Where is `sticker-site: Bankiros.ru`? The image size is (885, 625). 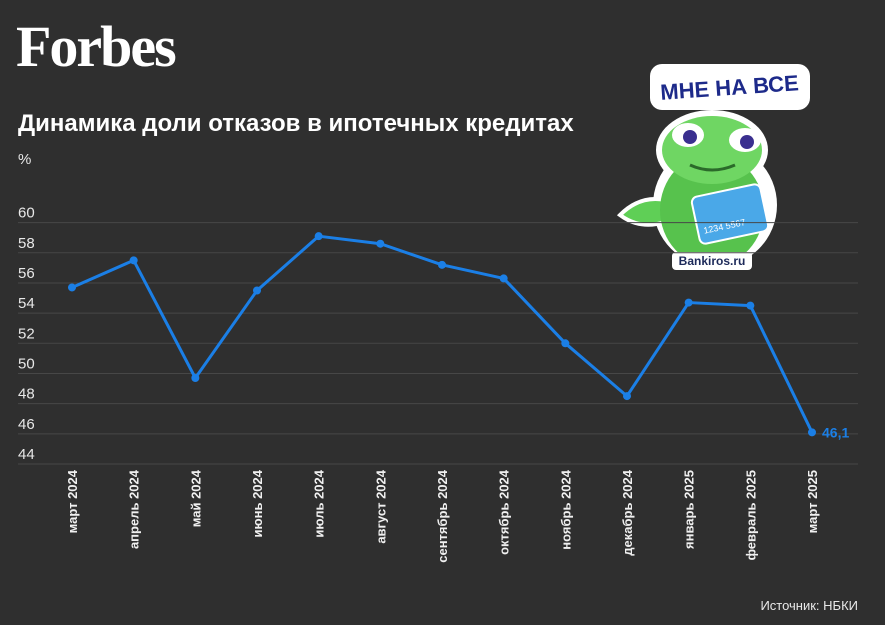
sticker-site: Bankiros.ru is located at coordinates (712, 261).